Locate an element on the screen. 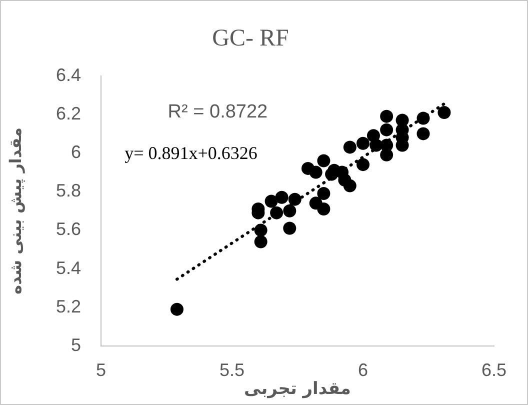 The height and width of the screenshot is (405, 528). y-tick-label: 5.4 is located at coordinates (68, 268).